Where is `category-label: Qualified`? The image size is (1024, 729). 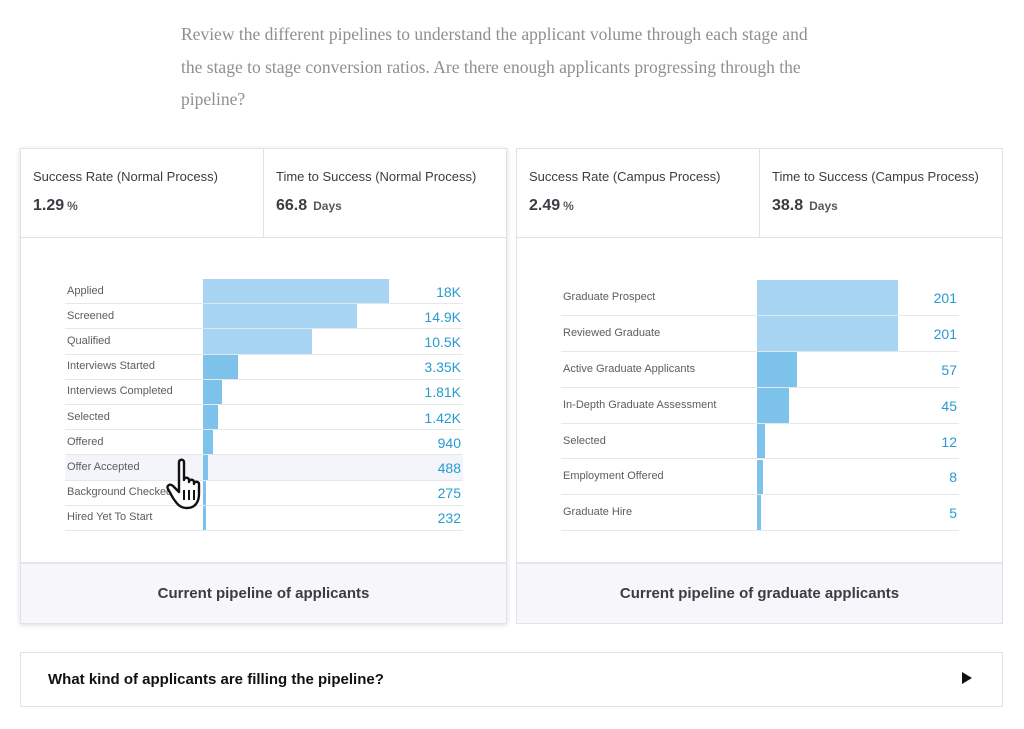
category-label: Qualified is located at coordinates (89, 340).